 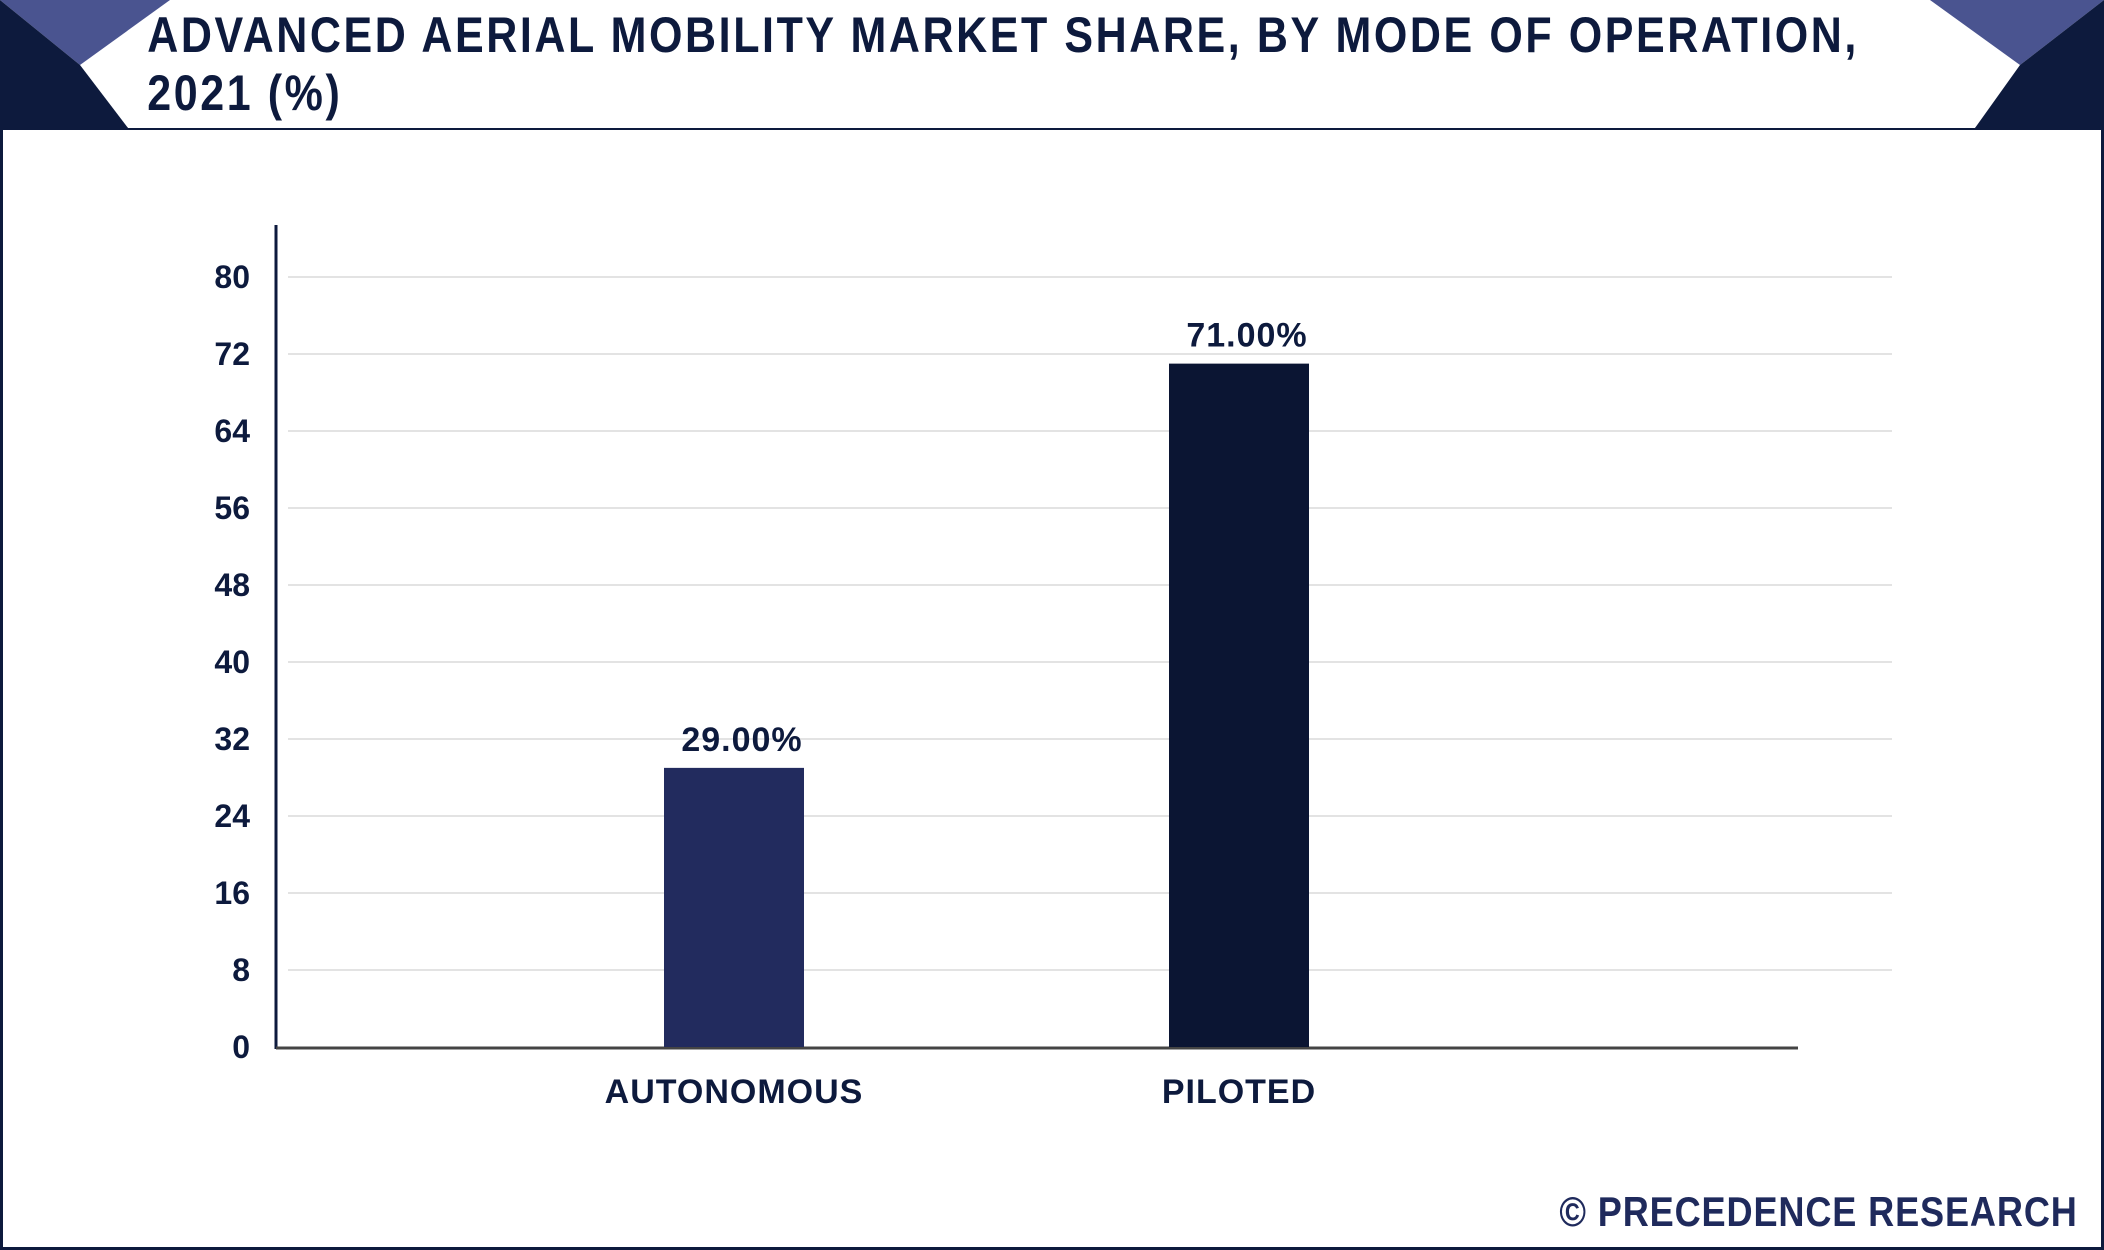 What do you see at coordinates (85, 32) in the screenshot?
I see `left-accent-triangle` at bounding box center [85, 32].